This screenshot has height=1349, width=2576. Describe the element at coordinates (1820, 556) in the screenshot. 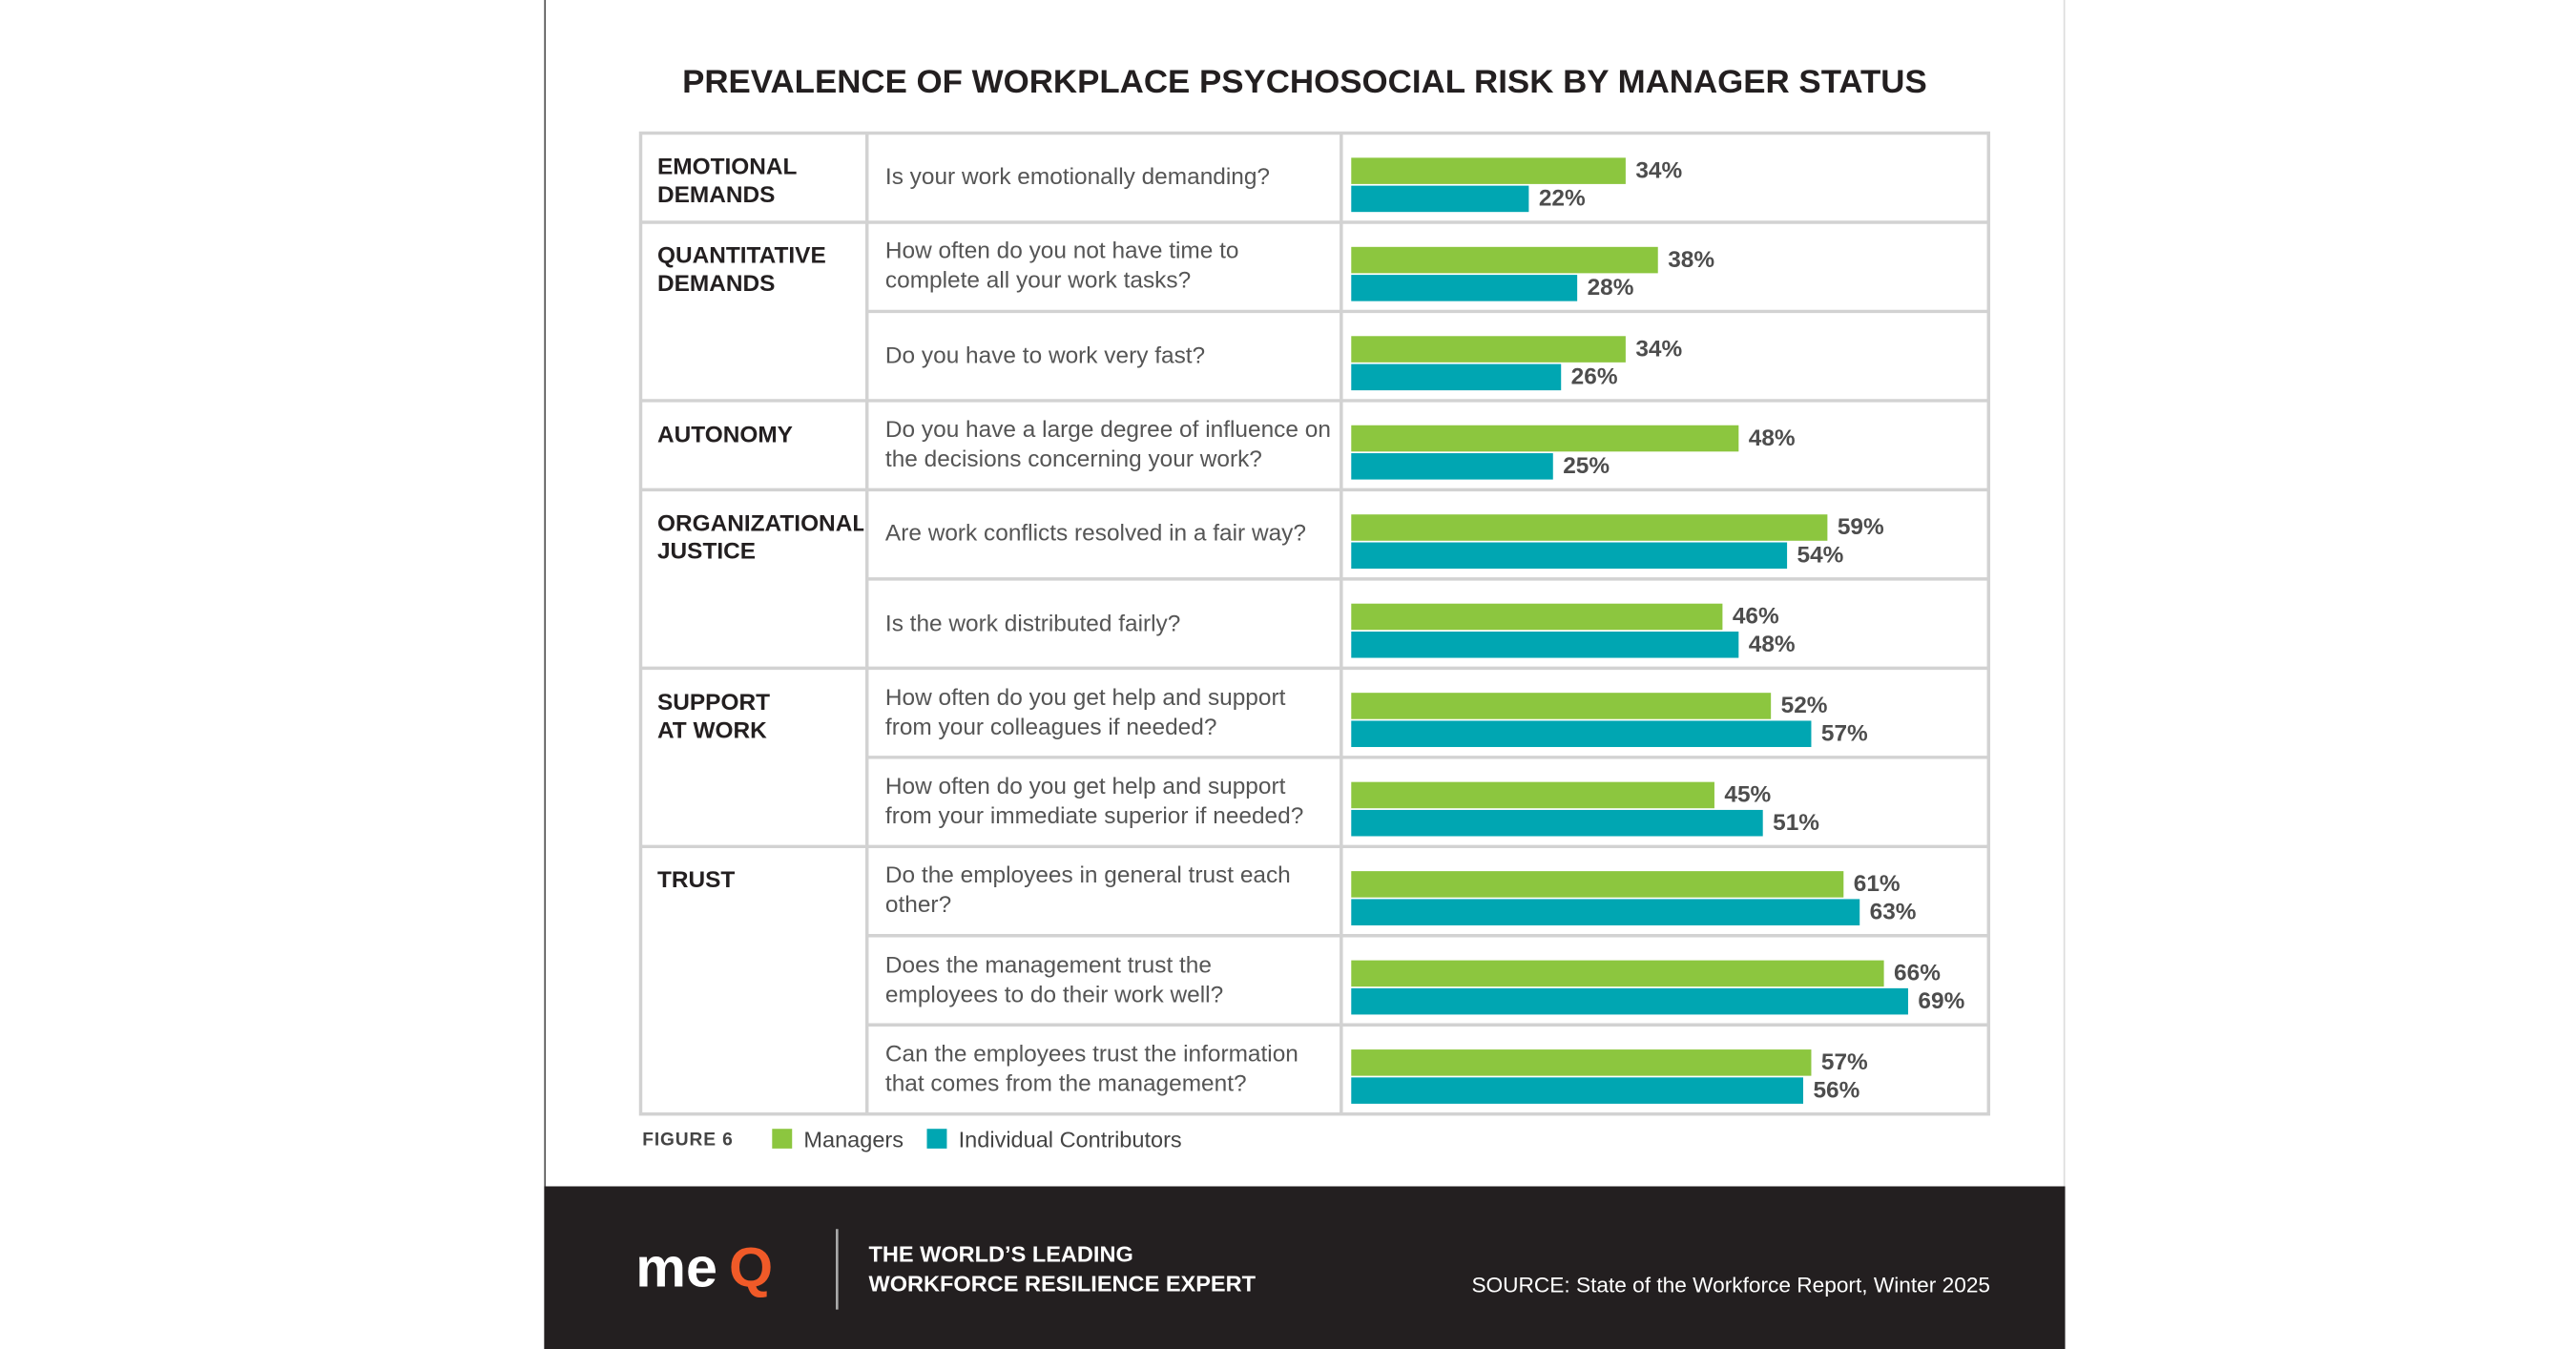

I see `value-label: 54%` at that location.